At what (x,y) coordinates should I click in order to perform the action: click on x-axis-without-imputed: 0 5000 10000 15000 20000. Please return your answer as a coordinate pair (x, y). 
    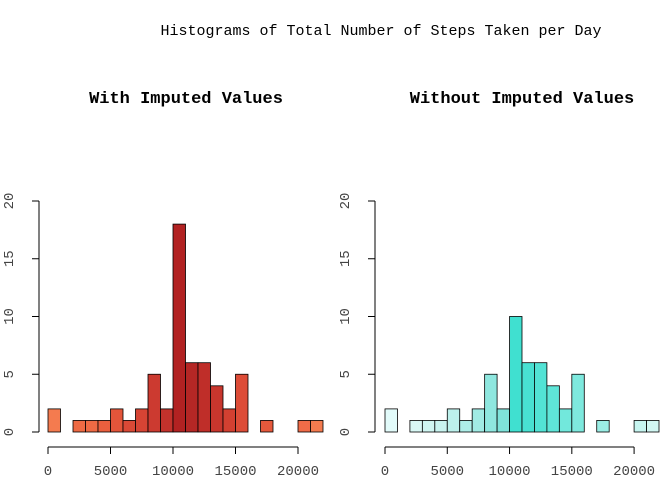
    Looking at the image, I should click on (518, 463).